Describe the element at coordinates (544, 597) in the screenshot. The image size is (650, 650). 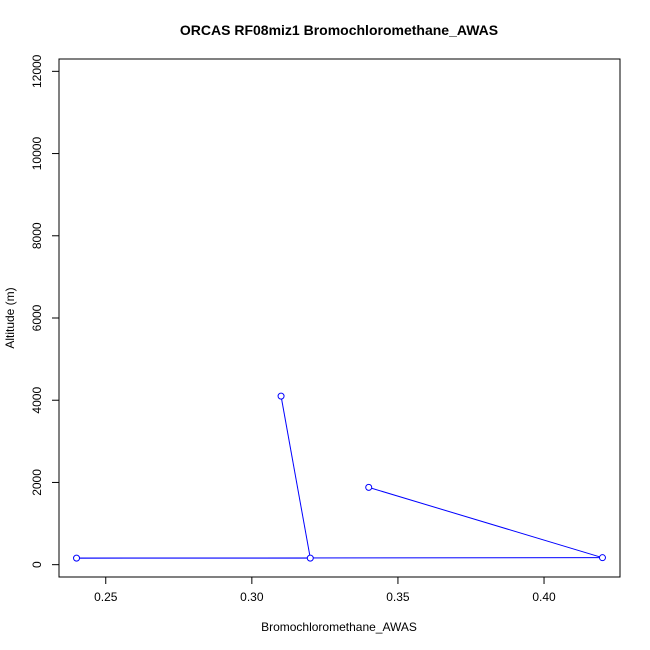
I see `x-tick-label: 0.40` at that location.